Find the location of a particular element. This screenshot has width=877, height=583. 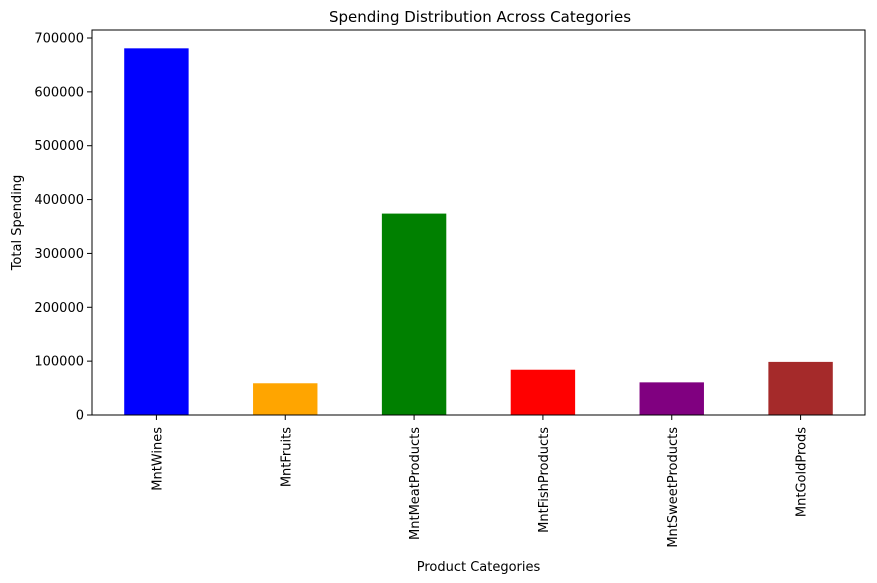

x-tick-label: MntMeatProducts is located at coordinates (415, 483).